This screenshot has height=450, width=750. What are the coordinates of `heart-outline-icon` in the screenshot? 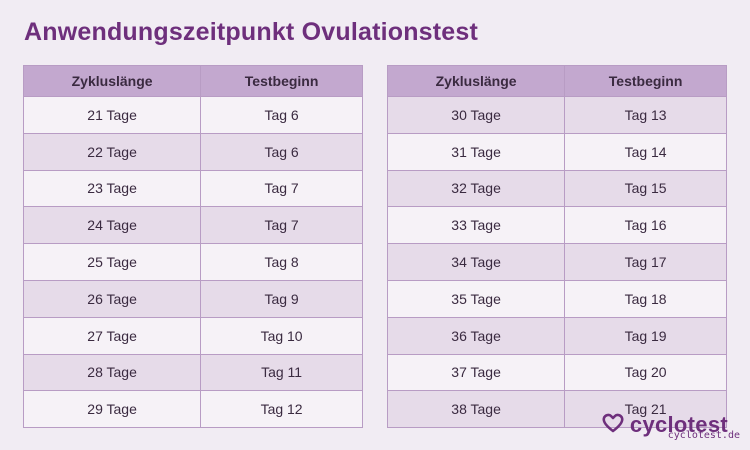 It's located at (613, 425).